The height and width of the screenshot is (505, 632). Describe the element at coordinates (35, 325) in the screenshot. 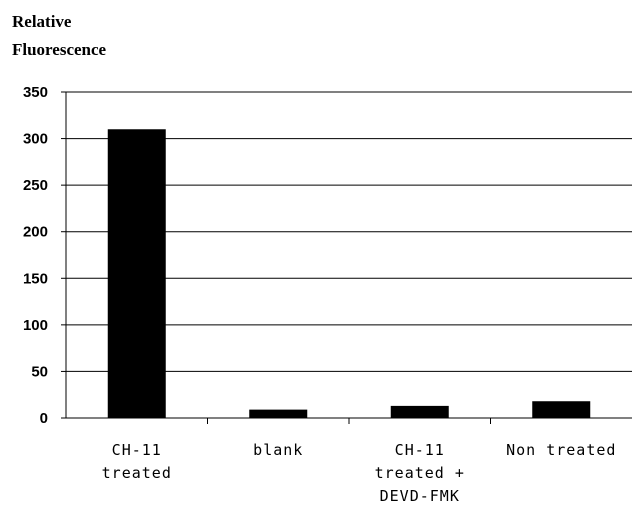

I see `y-tick-label-2: 100` at that location.